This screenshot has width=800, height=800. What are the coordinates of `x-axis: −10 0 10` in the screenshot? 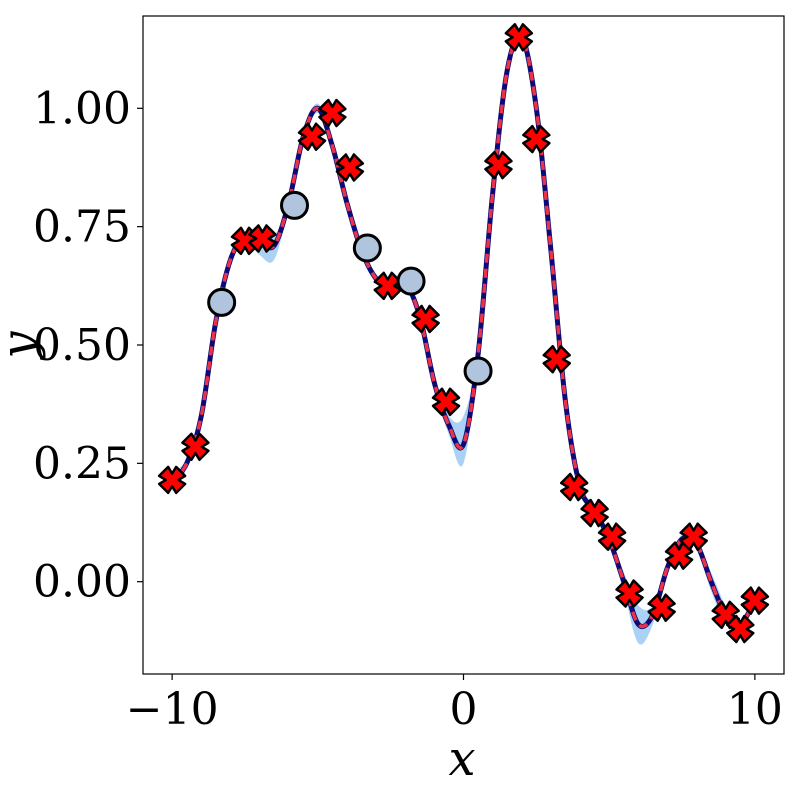 It's located at (454, 704).